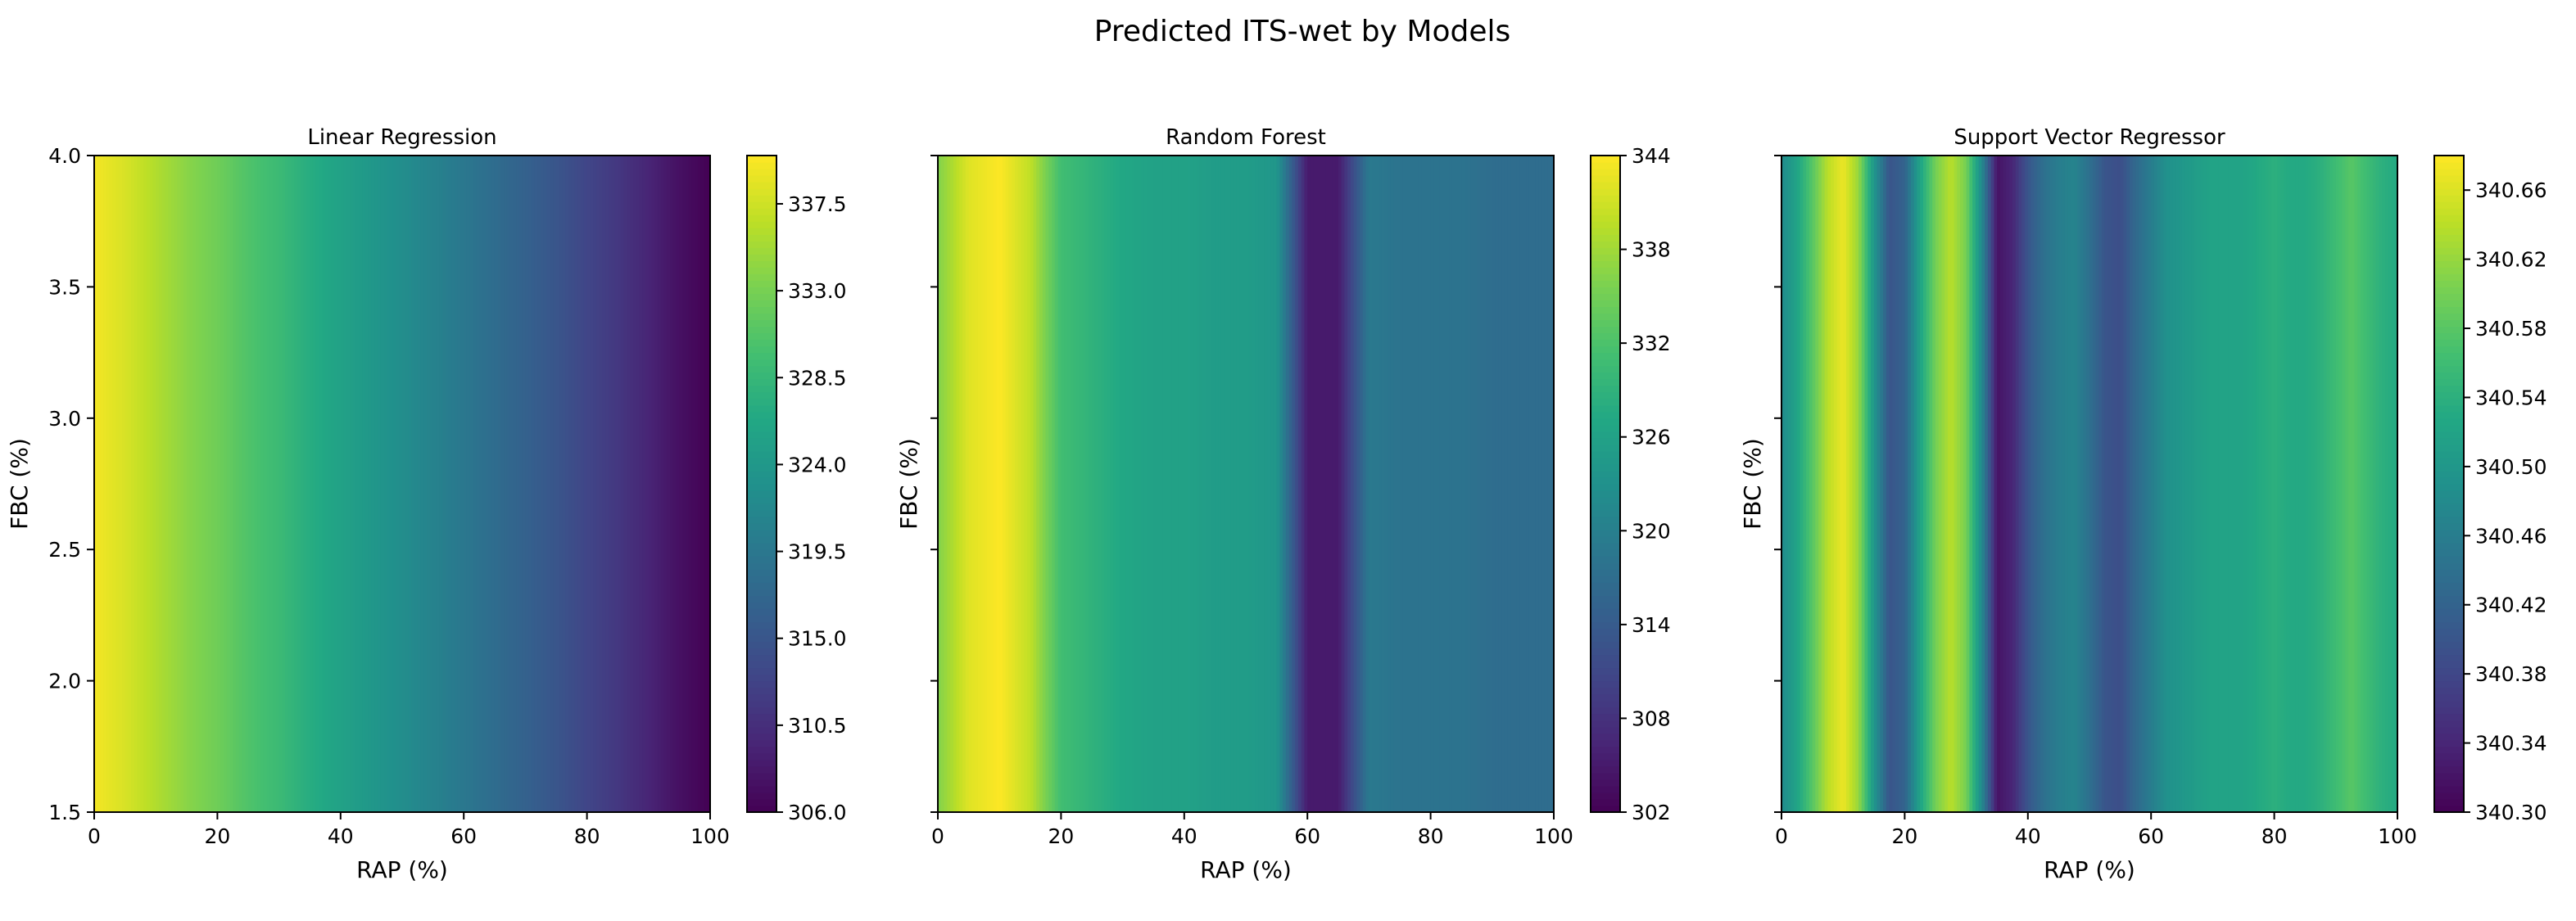 Image resolution: width=2576 pixels, height=921 pixels. What do you see at coordinates (817, 204) in the screenshot?
I see `colorbar-tick-label: 337.5` at bounding box center [817, 204].